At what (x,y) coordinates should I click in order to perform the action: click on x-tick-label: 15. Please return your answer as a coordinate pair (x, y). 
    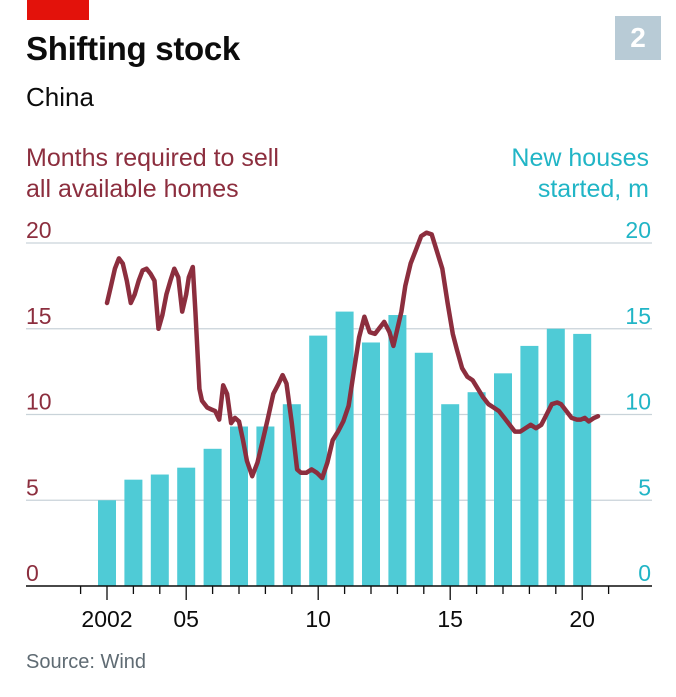
    Looking at the image, I should click on (450, 619).